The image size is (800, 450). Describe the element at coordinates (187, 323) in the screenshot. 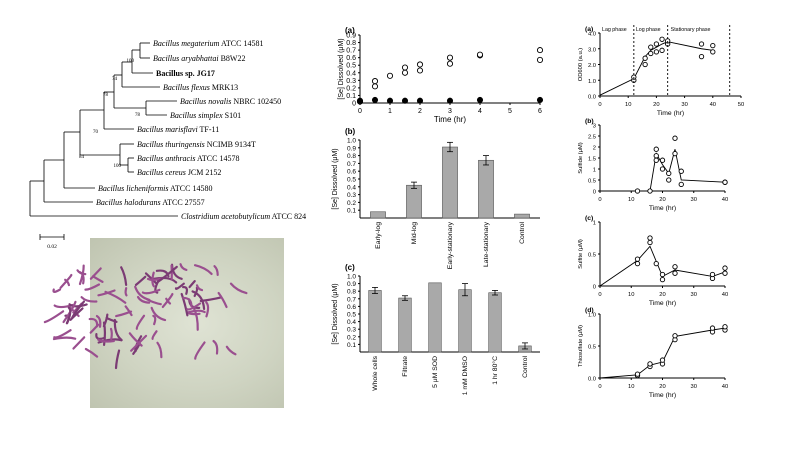

I see `microscope-image` at that location.